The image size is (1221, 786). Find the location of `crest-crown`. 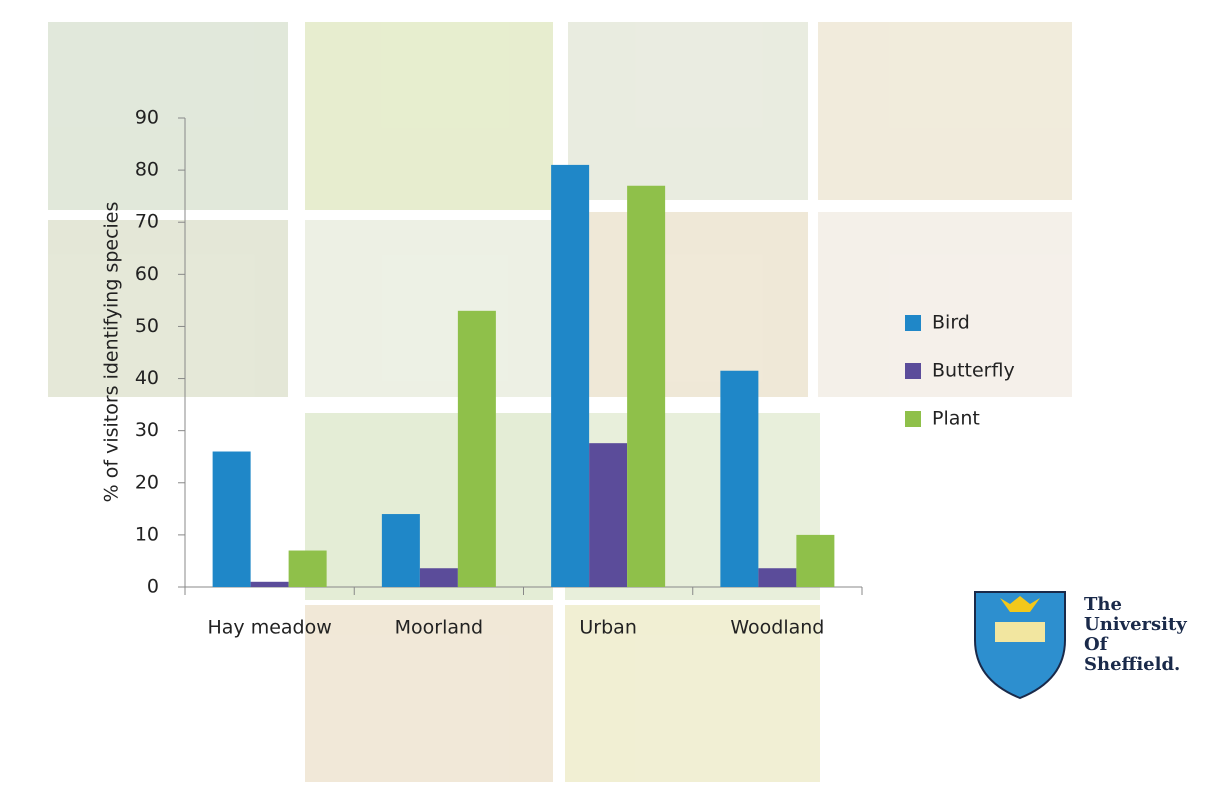

crest-crown is located at coordinates (1020, 604).